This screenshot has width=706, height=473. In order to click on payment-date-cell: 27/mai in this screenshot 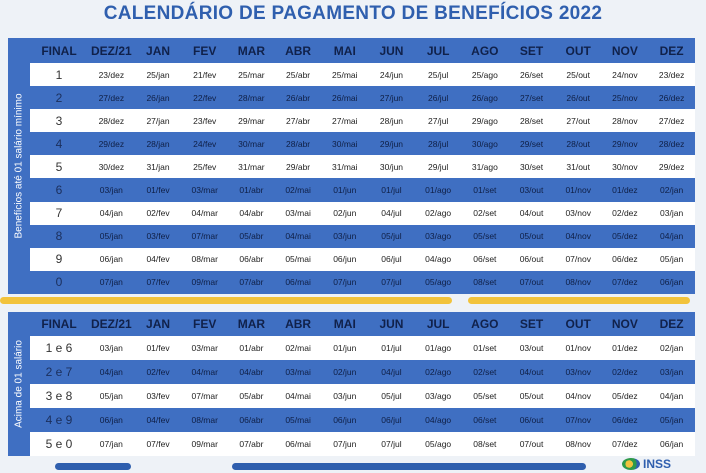, I will do `click(345, 121)`.